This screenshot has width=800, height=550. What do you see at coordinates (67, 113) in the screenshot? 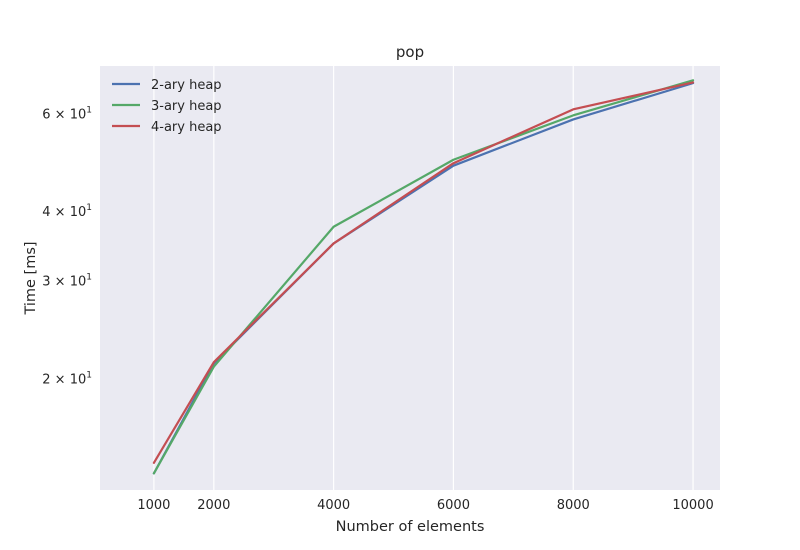
I see `y-tick-label: 6 × 10¹` at bounding box center [67, 113].